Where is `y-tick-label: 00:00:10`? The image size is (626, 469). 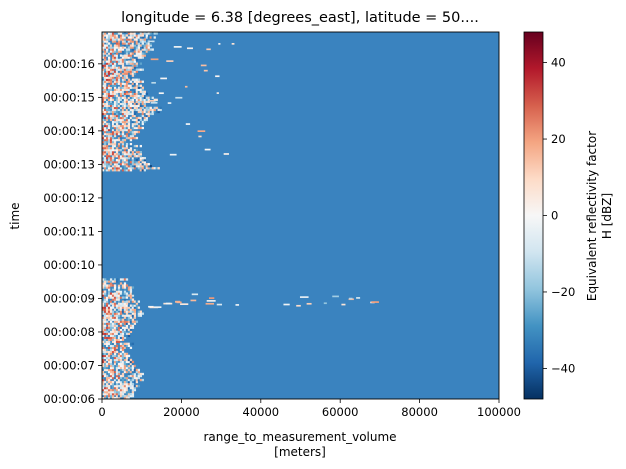 y-tick-label: 00:00:10 is located at coordinates (69, 265).